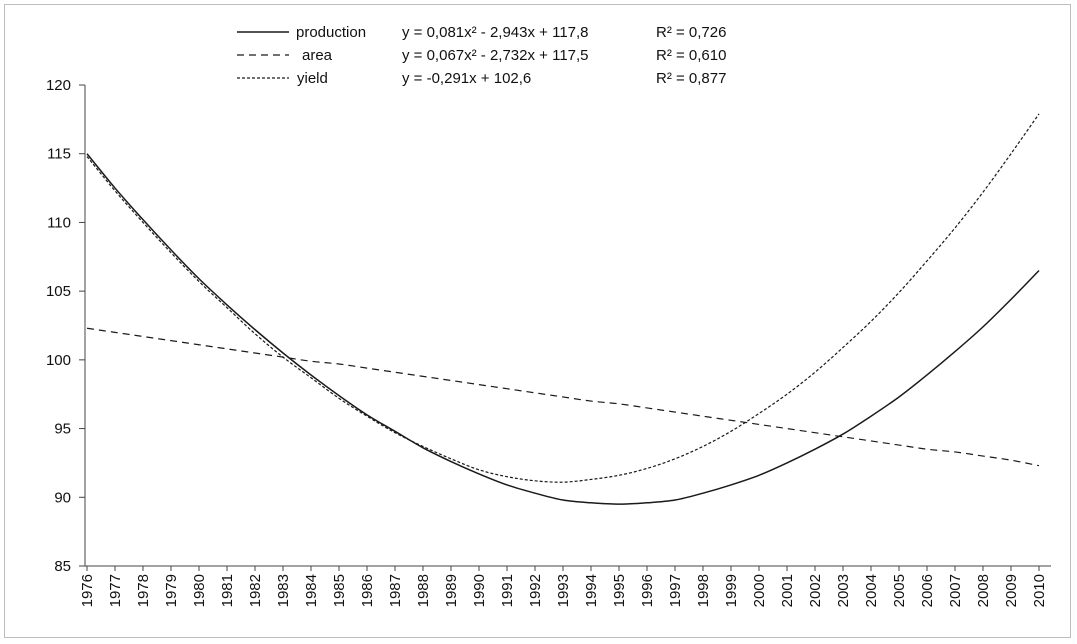  Describe the element at coordinates (317, 55) in the screenshot. I see `legend-label-area: area` at that location.